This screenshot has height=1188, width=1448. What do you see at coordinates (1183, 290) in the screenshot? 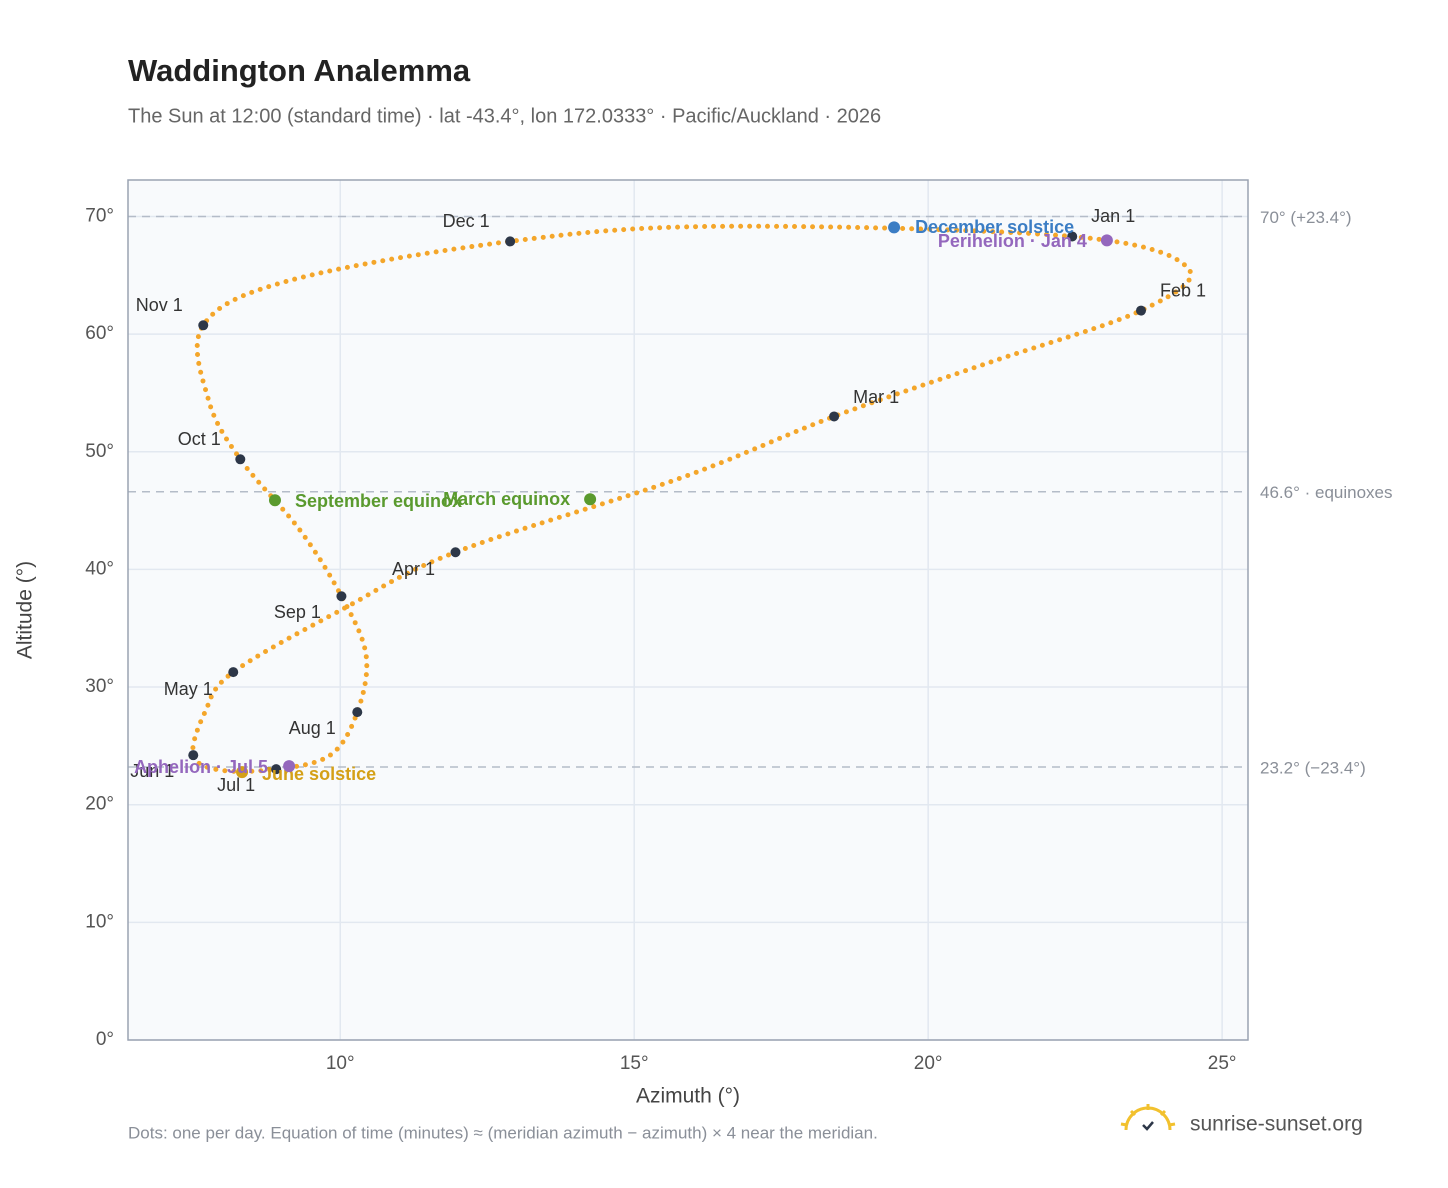
I see `month-label: Feb 1` at bounding box center [1183, 290].